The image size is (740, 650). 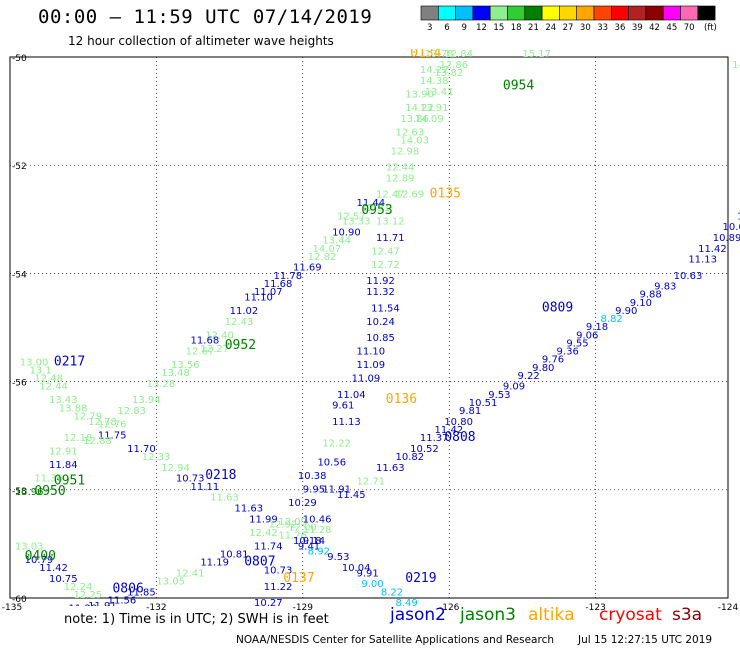 I want to click on swh-value: 12.76, so click(x=112, y=425).